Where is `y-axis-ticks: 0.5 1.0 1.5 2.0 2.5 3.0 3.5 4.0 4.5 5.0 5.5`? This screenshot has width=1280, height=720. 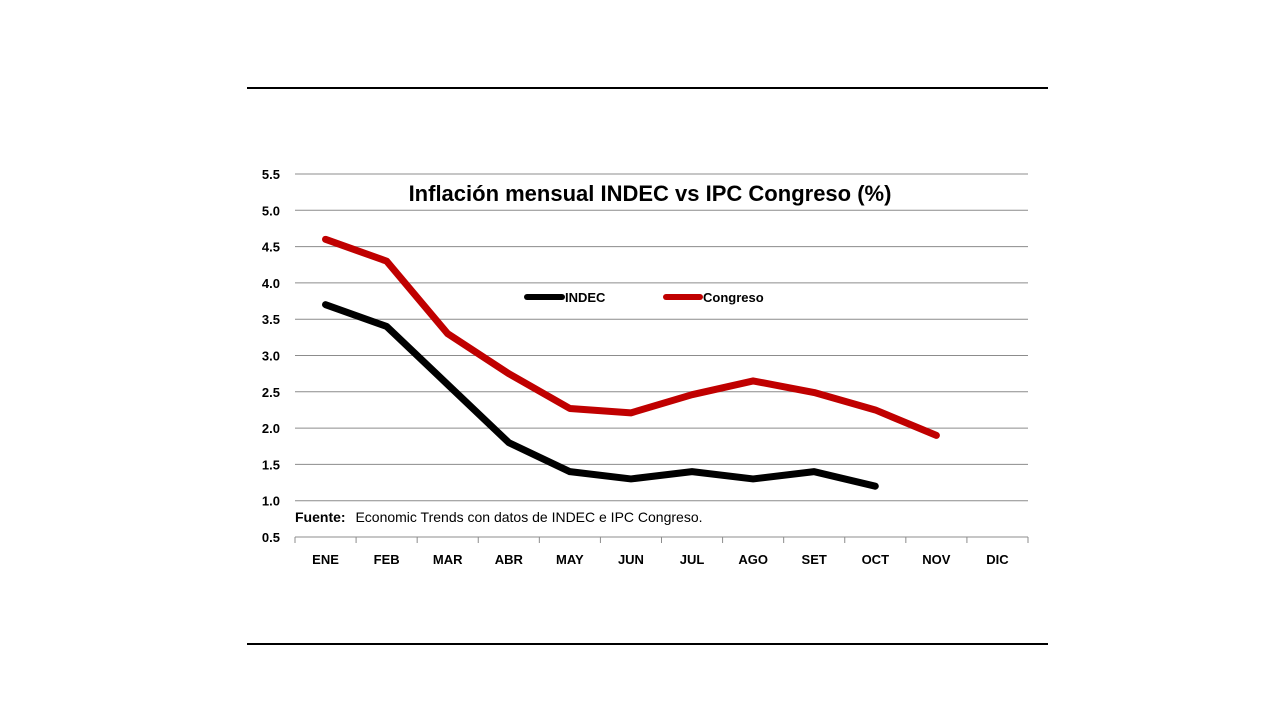
y-axis-ticks: 0.5 1.0 1.5 2.0 2.5 3.0 3.5 4.0 4.5 5.0 5.5 is located at coordinates (271, 356).